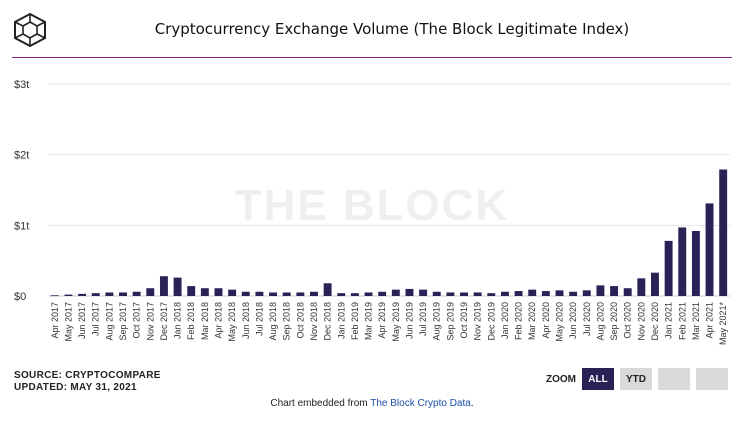  I want to click on chart-watermark: THE BLOCK, so click(372, 205).